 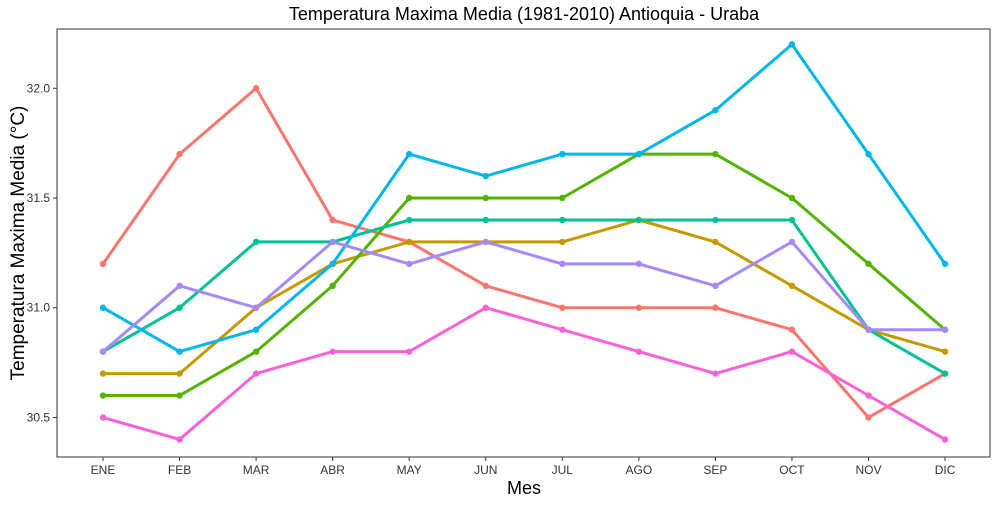 What do you see at coordinates (39, 198) in the screenshot?
I see `y-tick-label: 31.5` at bounding box center [39, 198].